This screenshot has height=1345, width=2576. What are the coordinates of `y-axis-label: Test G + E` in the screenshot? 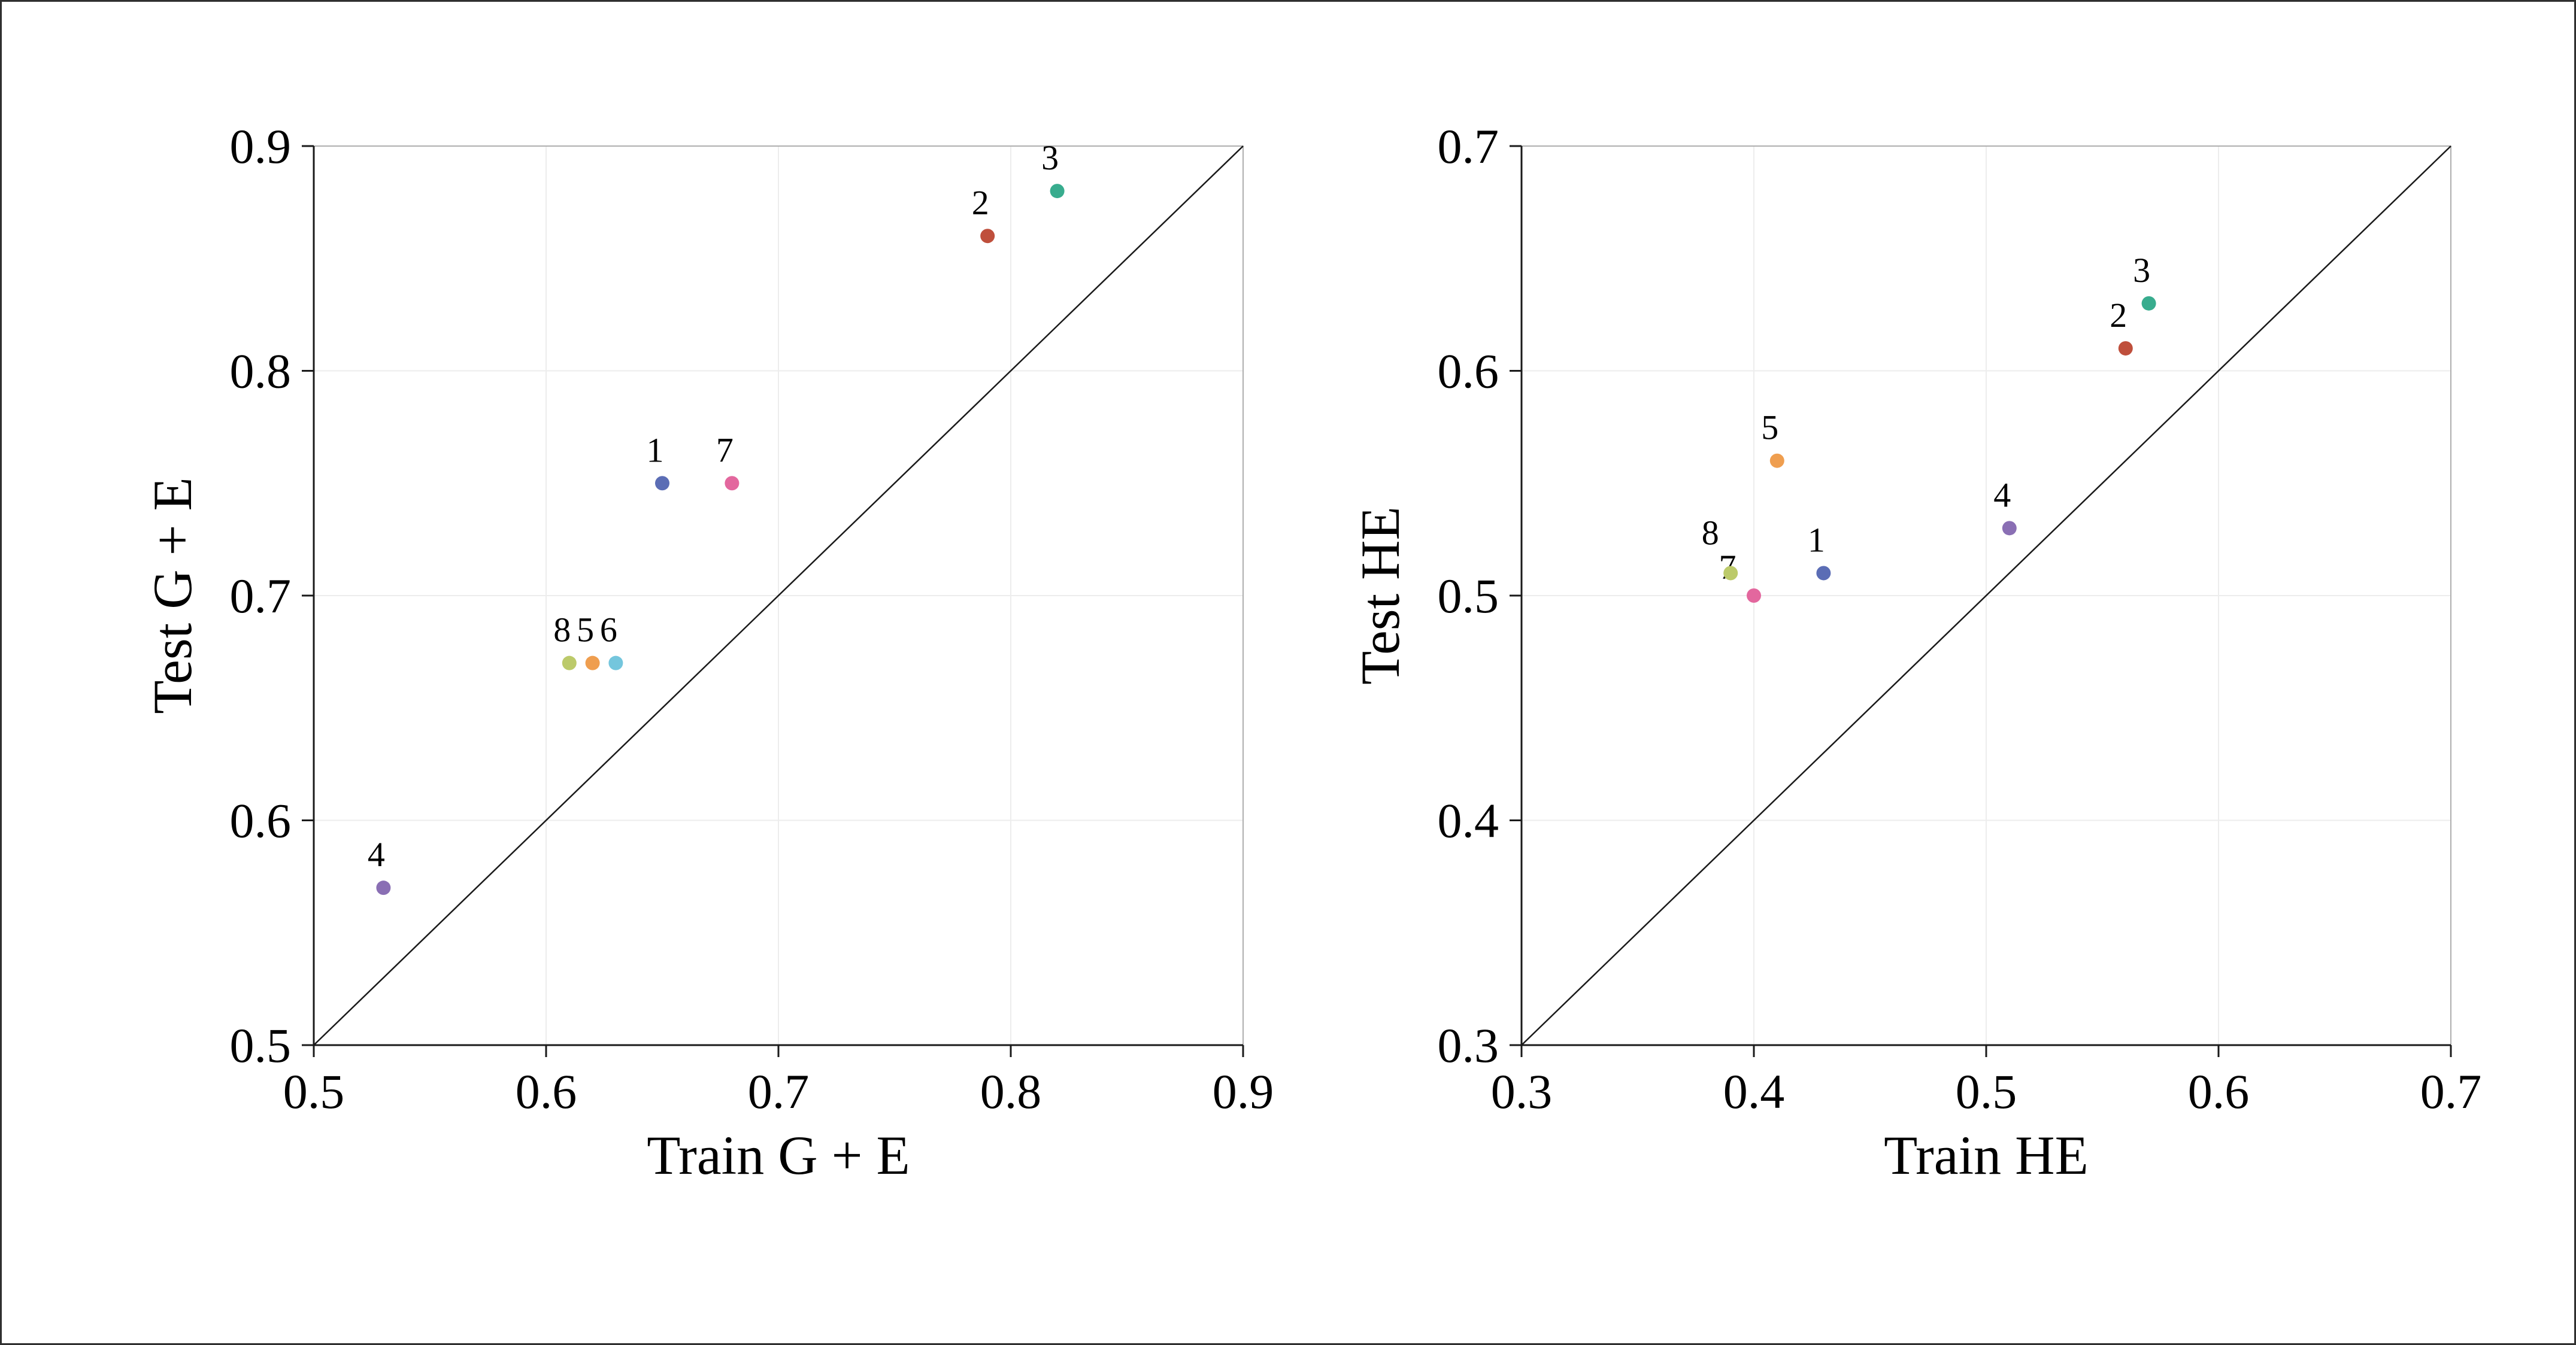 It's located at (172, 595).